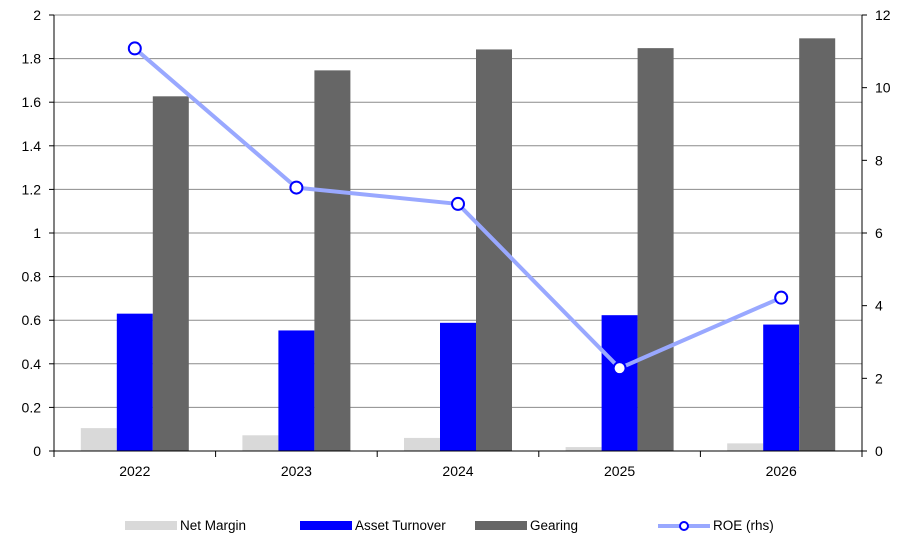  I want to click on legend-swatch-marker, so click(684, 526).